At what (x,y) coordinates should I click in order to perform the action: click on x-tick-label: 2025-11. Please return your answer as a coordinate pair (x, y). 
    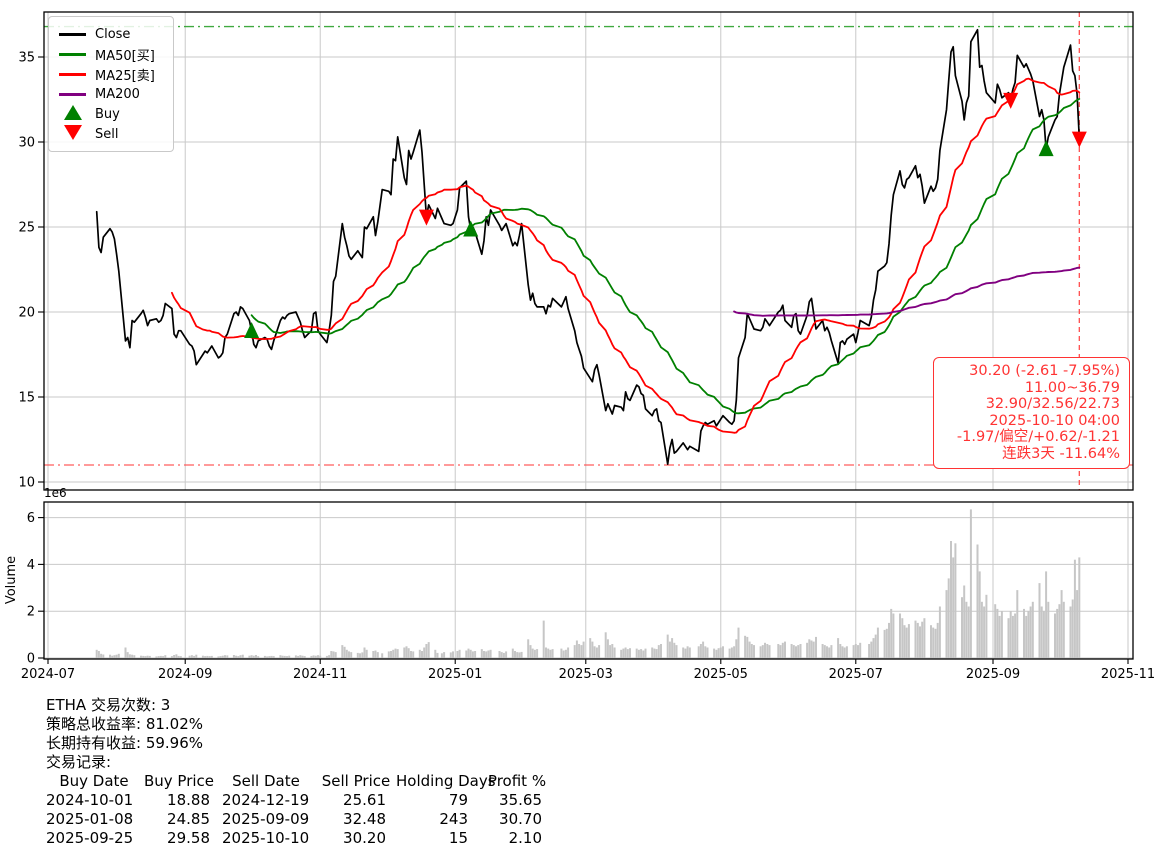
    Looking at the image, I should click on (1128, 674).